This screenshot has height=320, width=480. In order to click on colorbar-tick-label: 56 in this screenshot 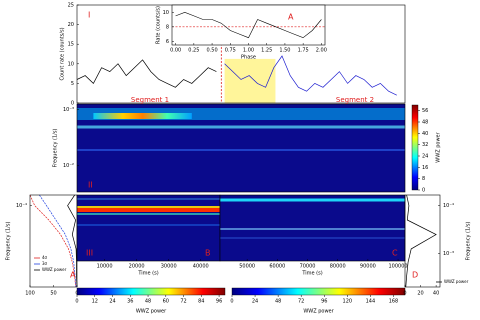, I will do `click(425, 111)`.